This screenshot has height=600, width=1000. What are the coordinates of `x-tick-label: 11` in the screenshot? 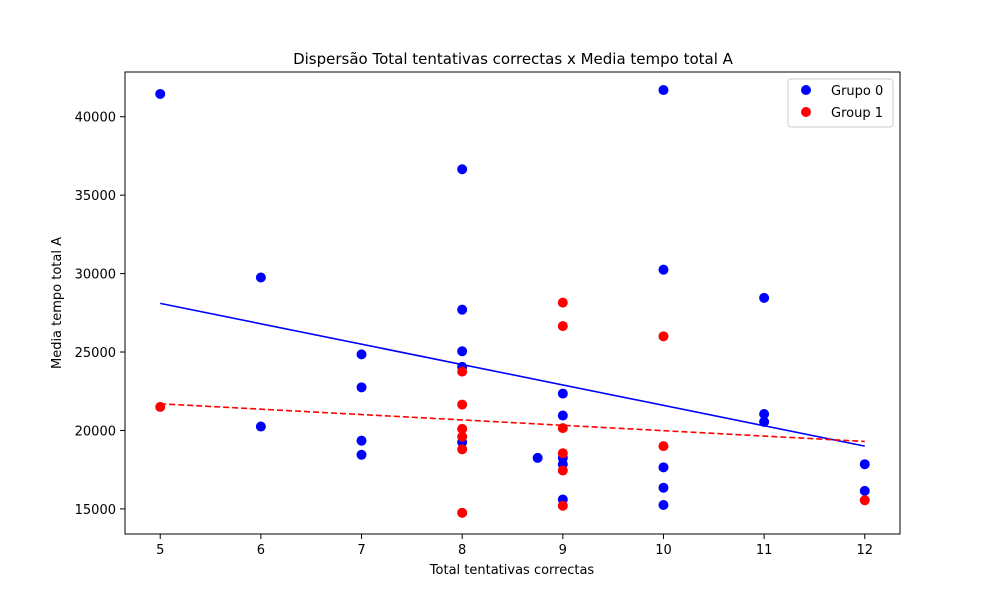 It's located at (764, 550).